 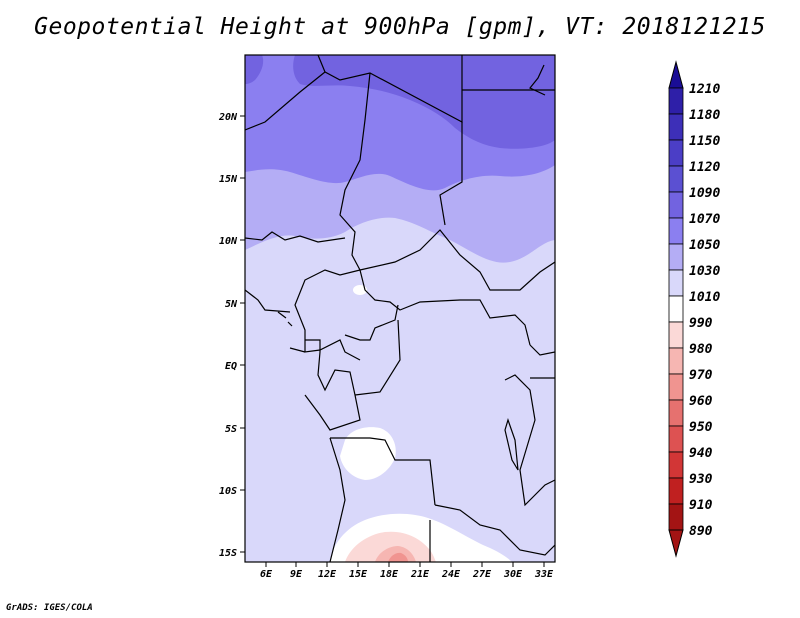 What do you see at coordinates (389, 574) in the screenshot?
I see `lon-tick-label: 18E` at bounding box center [389, 574].